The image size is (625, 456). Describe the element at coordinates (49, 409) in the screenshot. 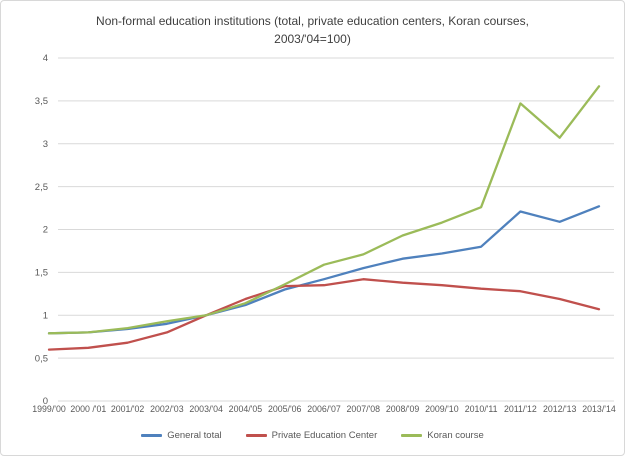

I see `x-tick-label: 1999/'00` at that location.